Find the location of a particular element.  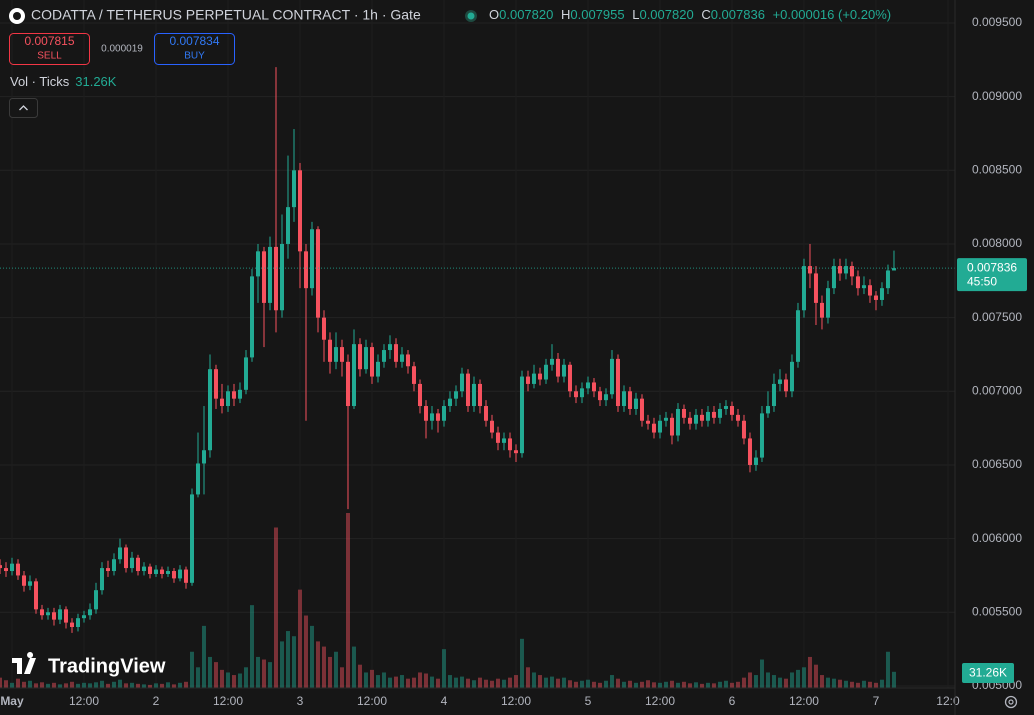

buy-label: BUY is located at coordinates (194, 56).